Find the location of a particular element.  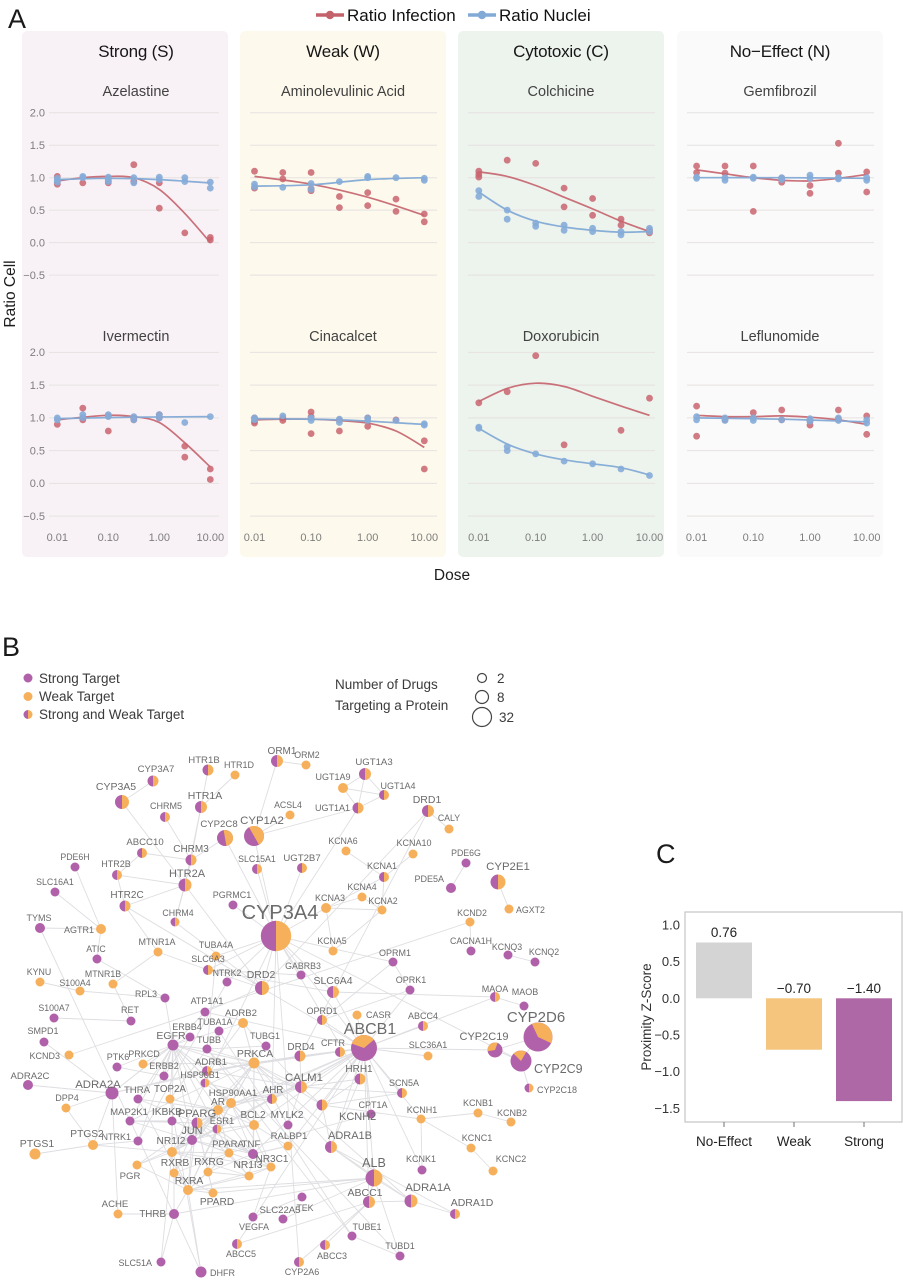

svg-text: Cytotoxic (C) is located at coordinates (561, 51).